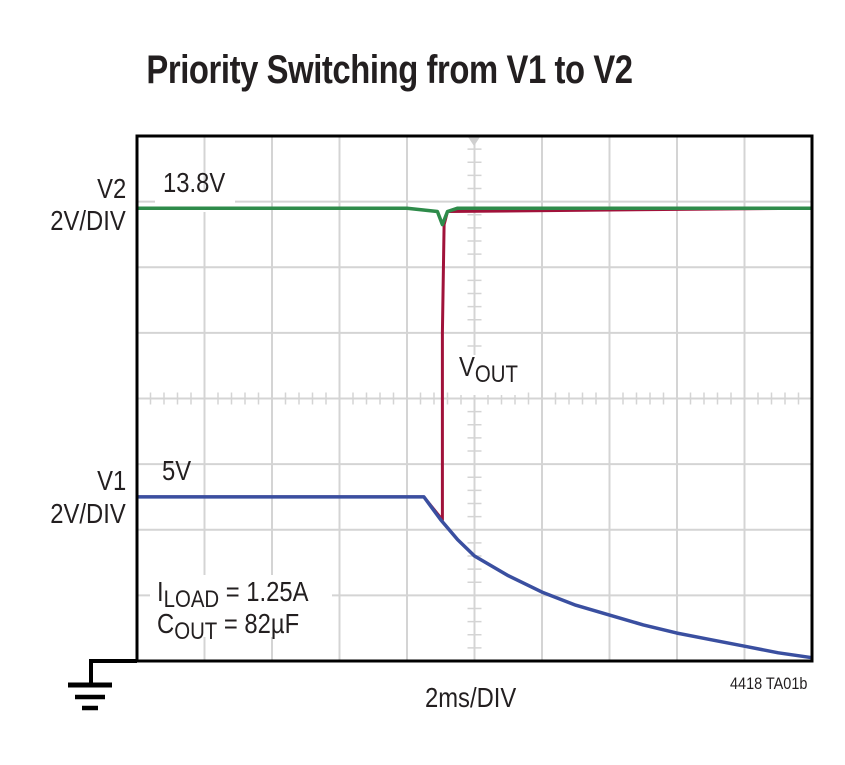  Describe the element at coordinates (474, 216) in the screenshot. I see `v2-trace` at that location.